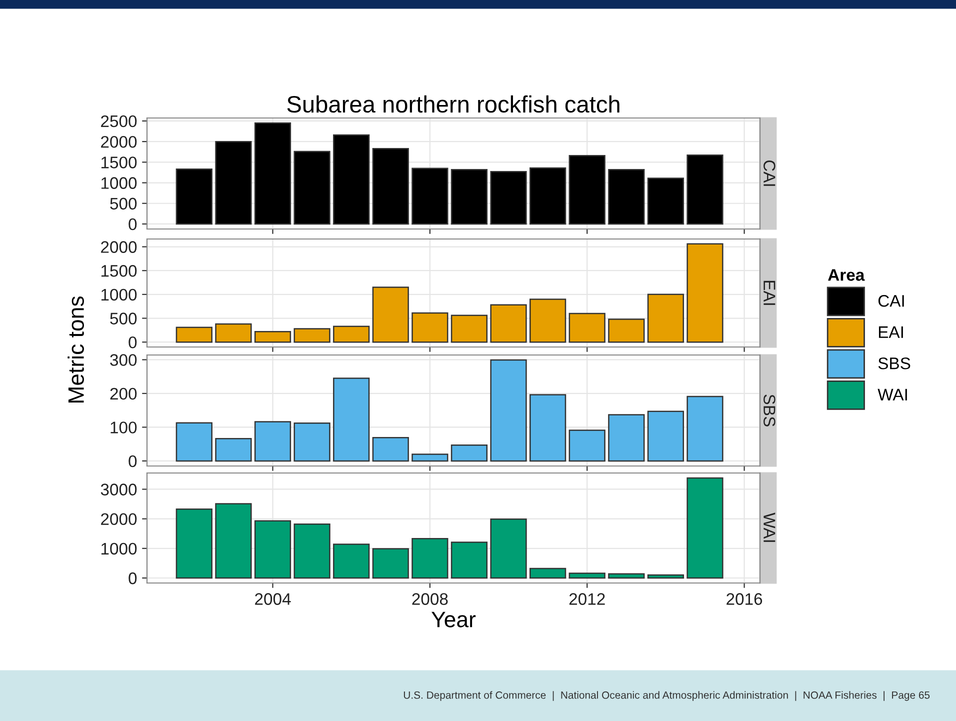 The width and height of the screenshot is (956, 721). Describe the element at coordinates (123, 428) in the screenshot. I see `y-tick-label: 100` at that location.